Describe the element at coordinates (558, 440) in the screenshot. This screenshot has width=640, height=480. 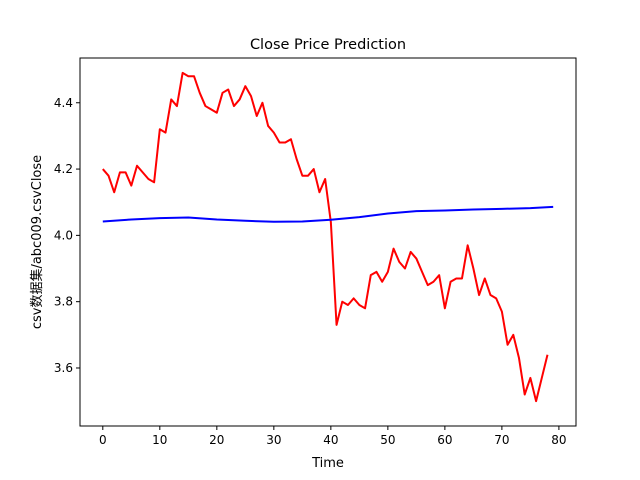
I see `x-tick-label: 80` at that location.